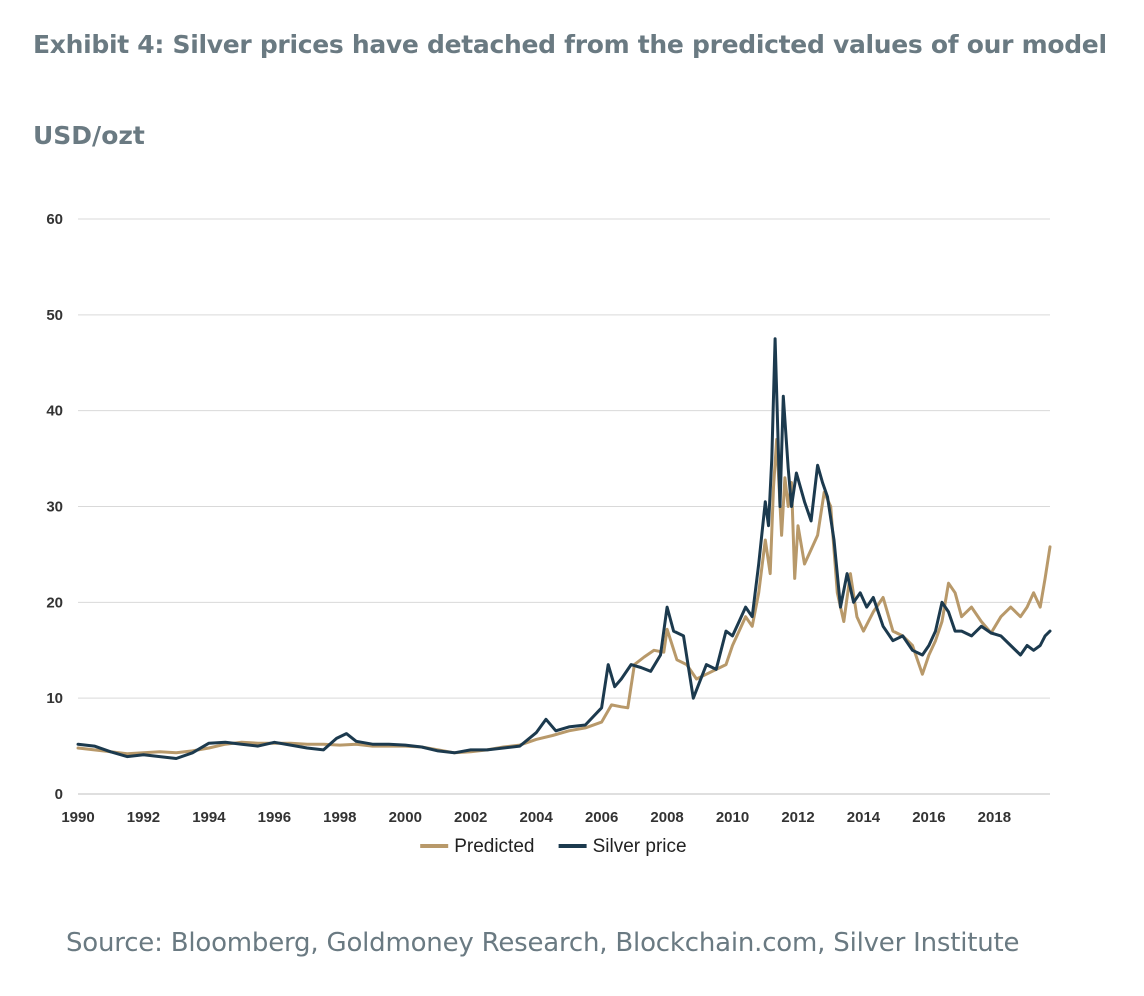 The width and height of the screenshot is (1144, 996). What do you see at coordinates (59, 794) in the screenshot?
I see `y-tick-label: 0` at bounding box center [59, 794].